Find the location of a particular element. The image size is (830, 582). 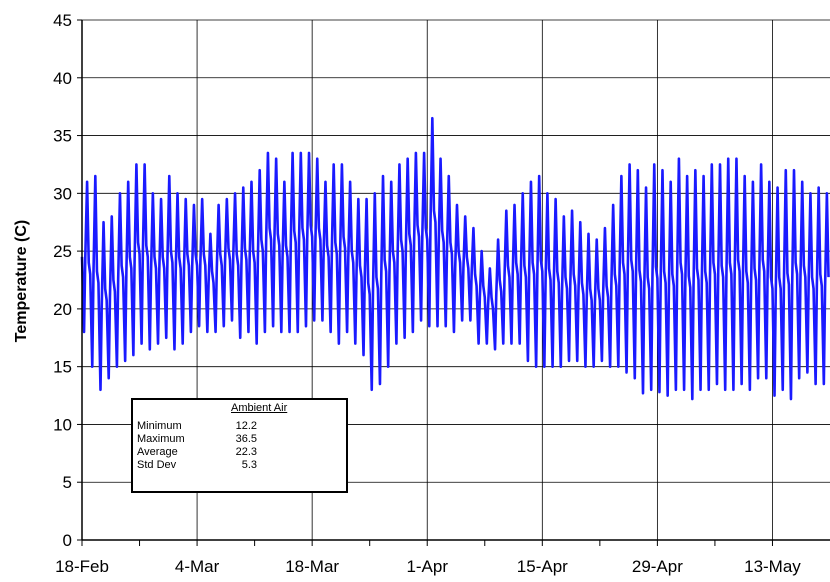

stats-label: Minimum is located at coordinates (159, 426).